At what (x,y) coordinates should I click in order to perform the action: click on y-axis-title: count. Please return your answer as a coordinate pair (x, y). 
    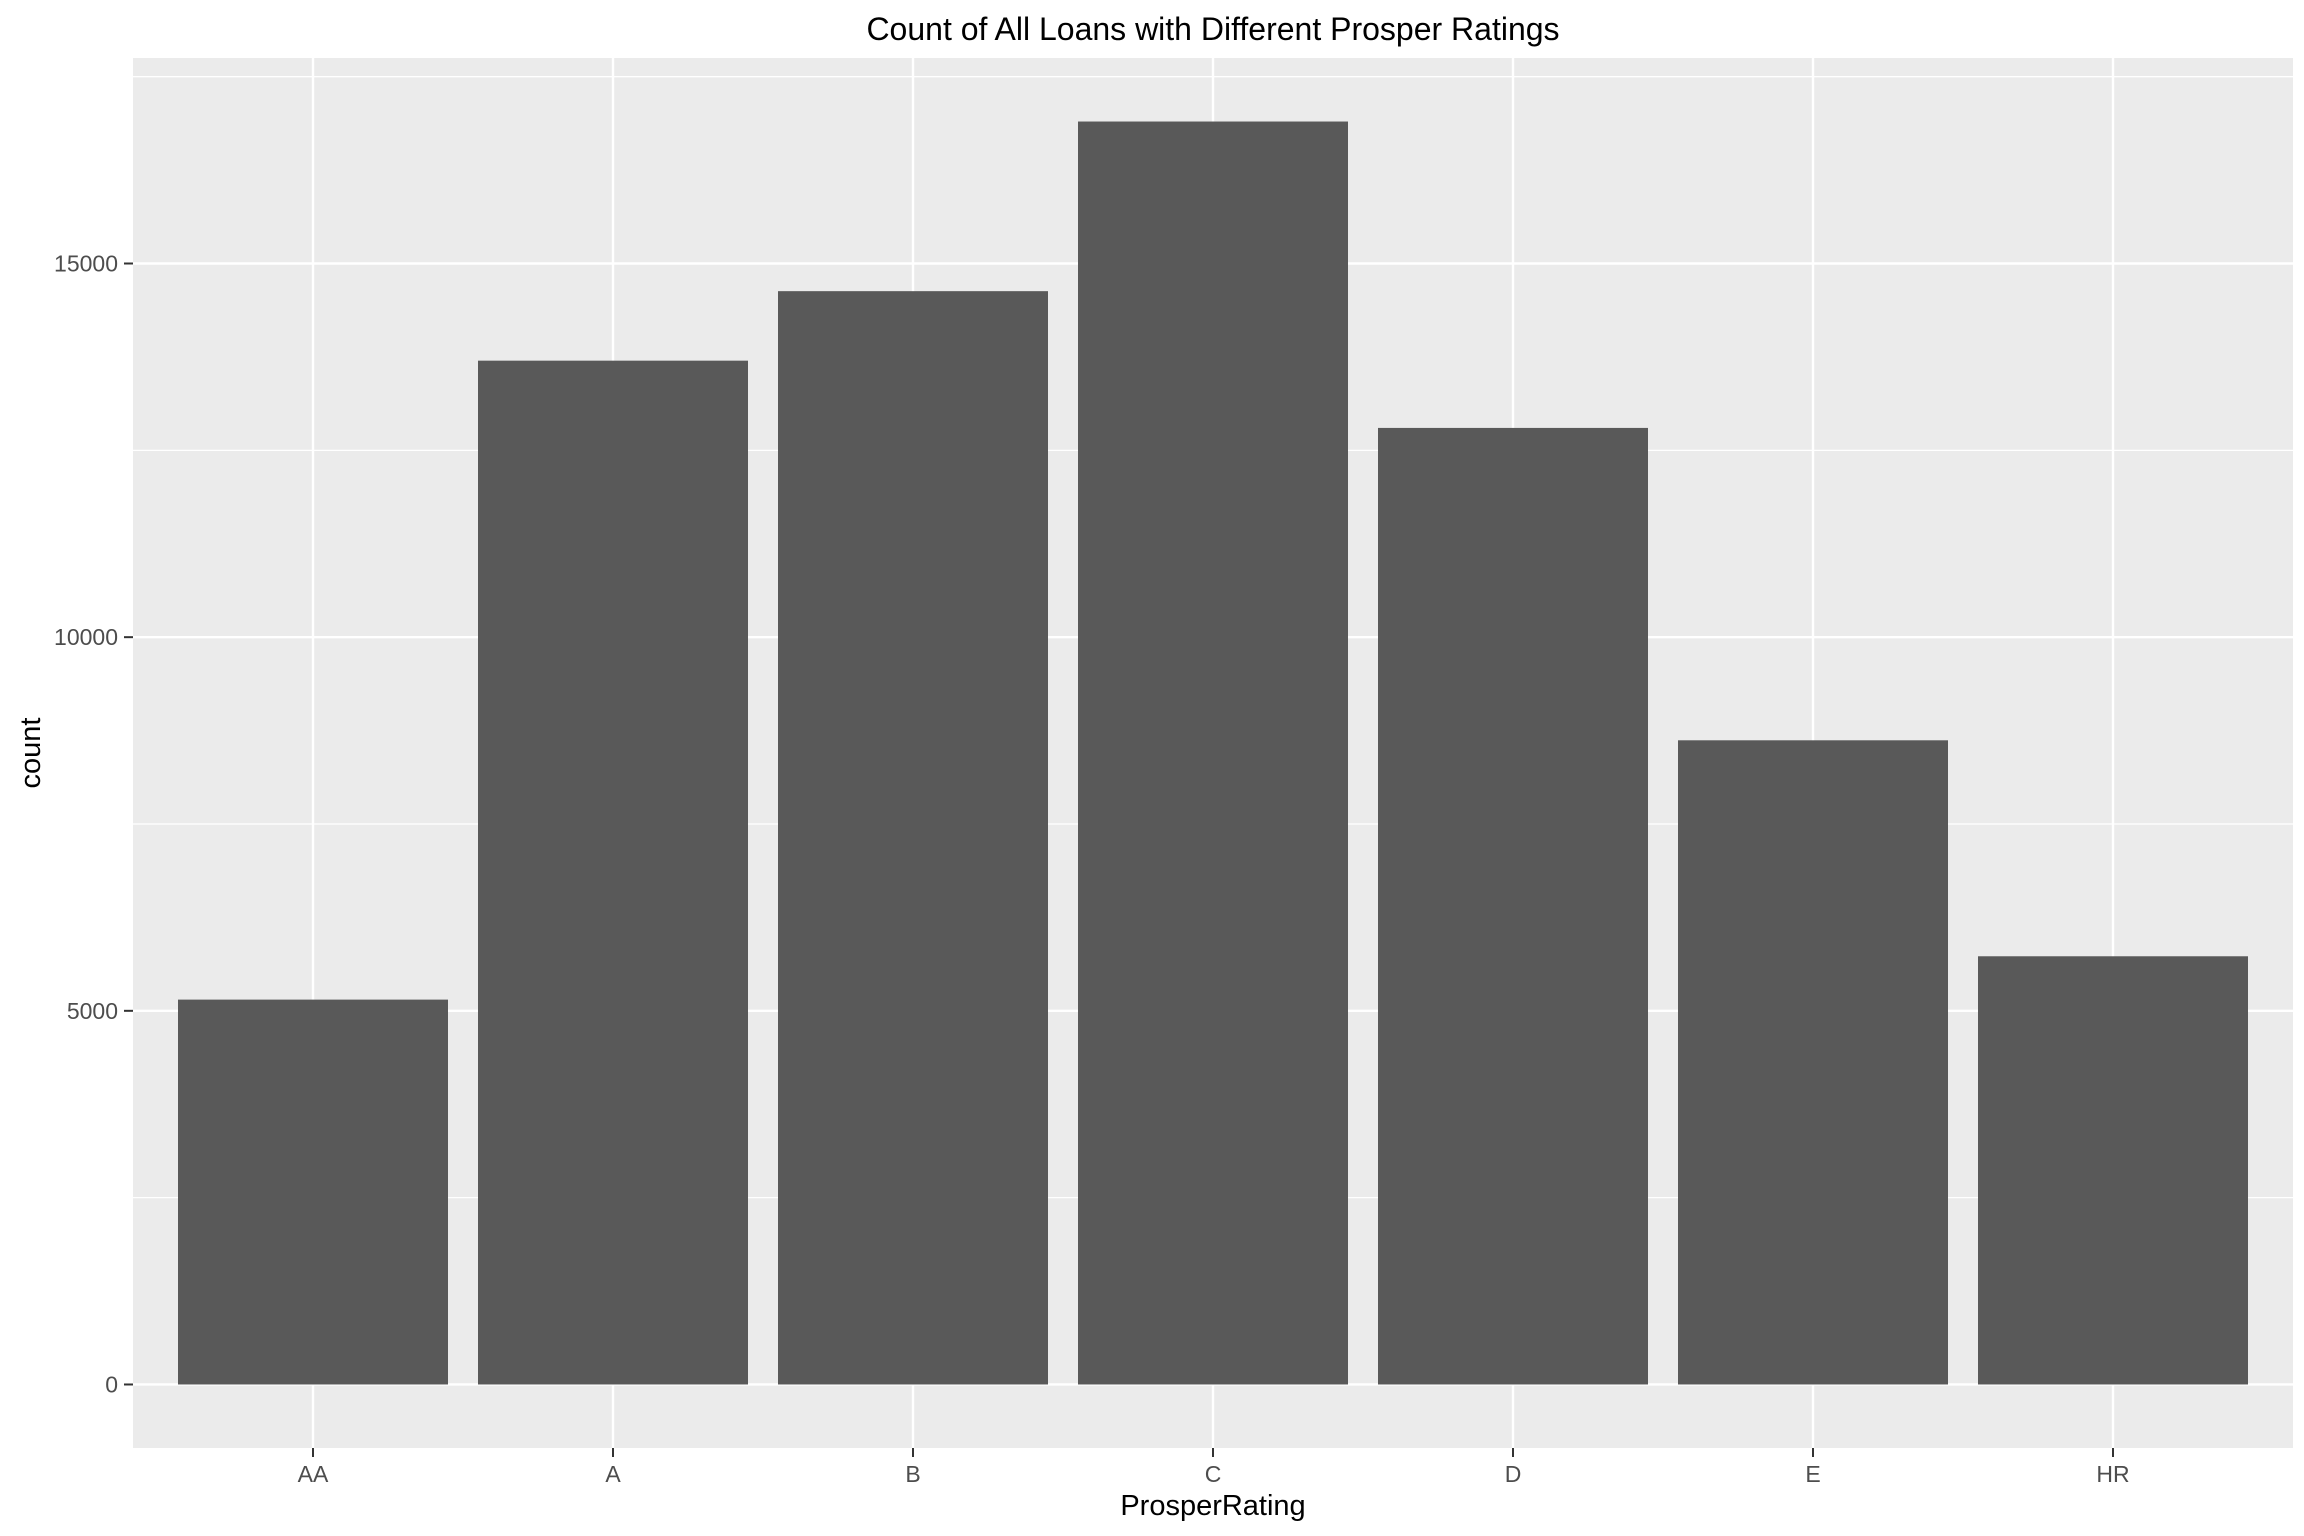
    Looking at the image, I should click on (31, 753).